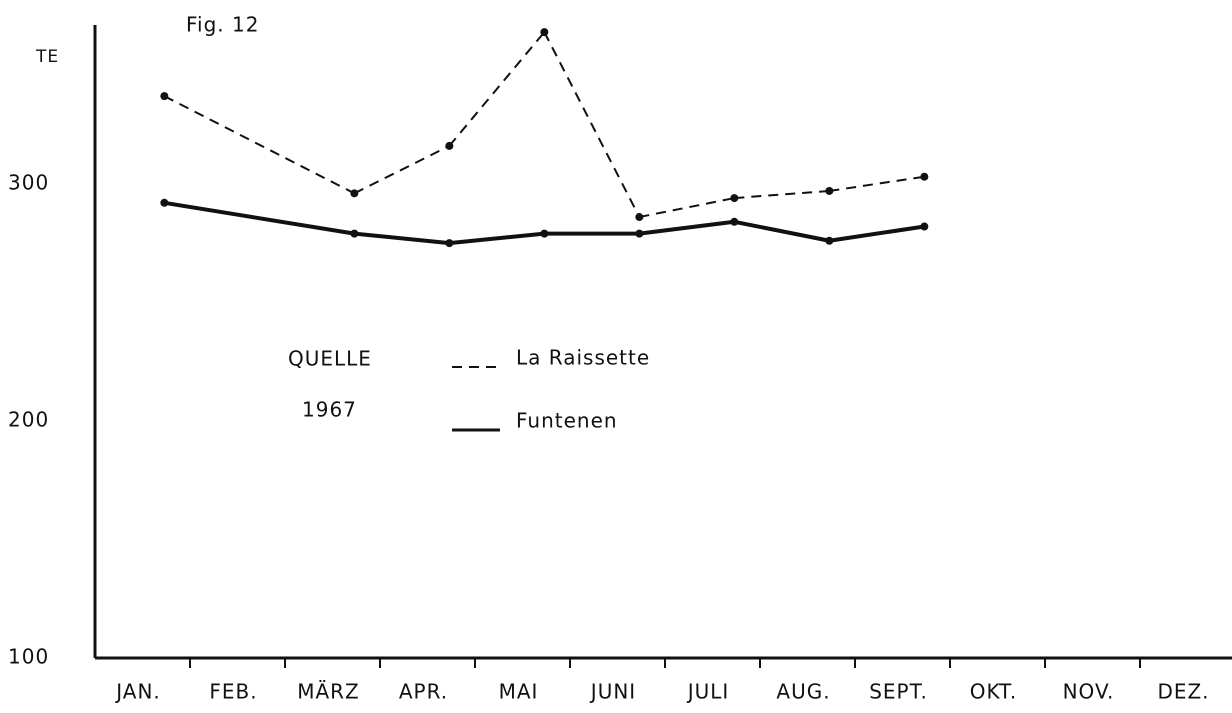  Describe the element at coordinates (222, 25) in the screenshot. I see `chart-title: Fig. 12` at that location.